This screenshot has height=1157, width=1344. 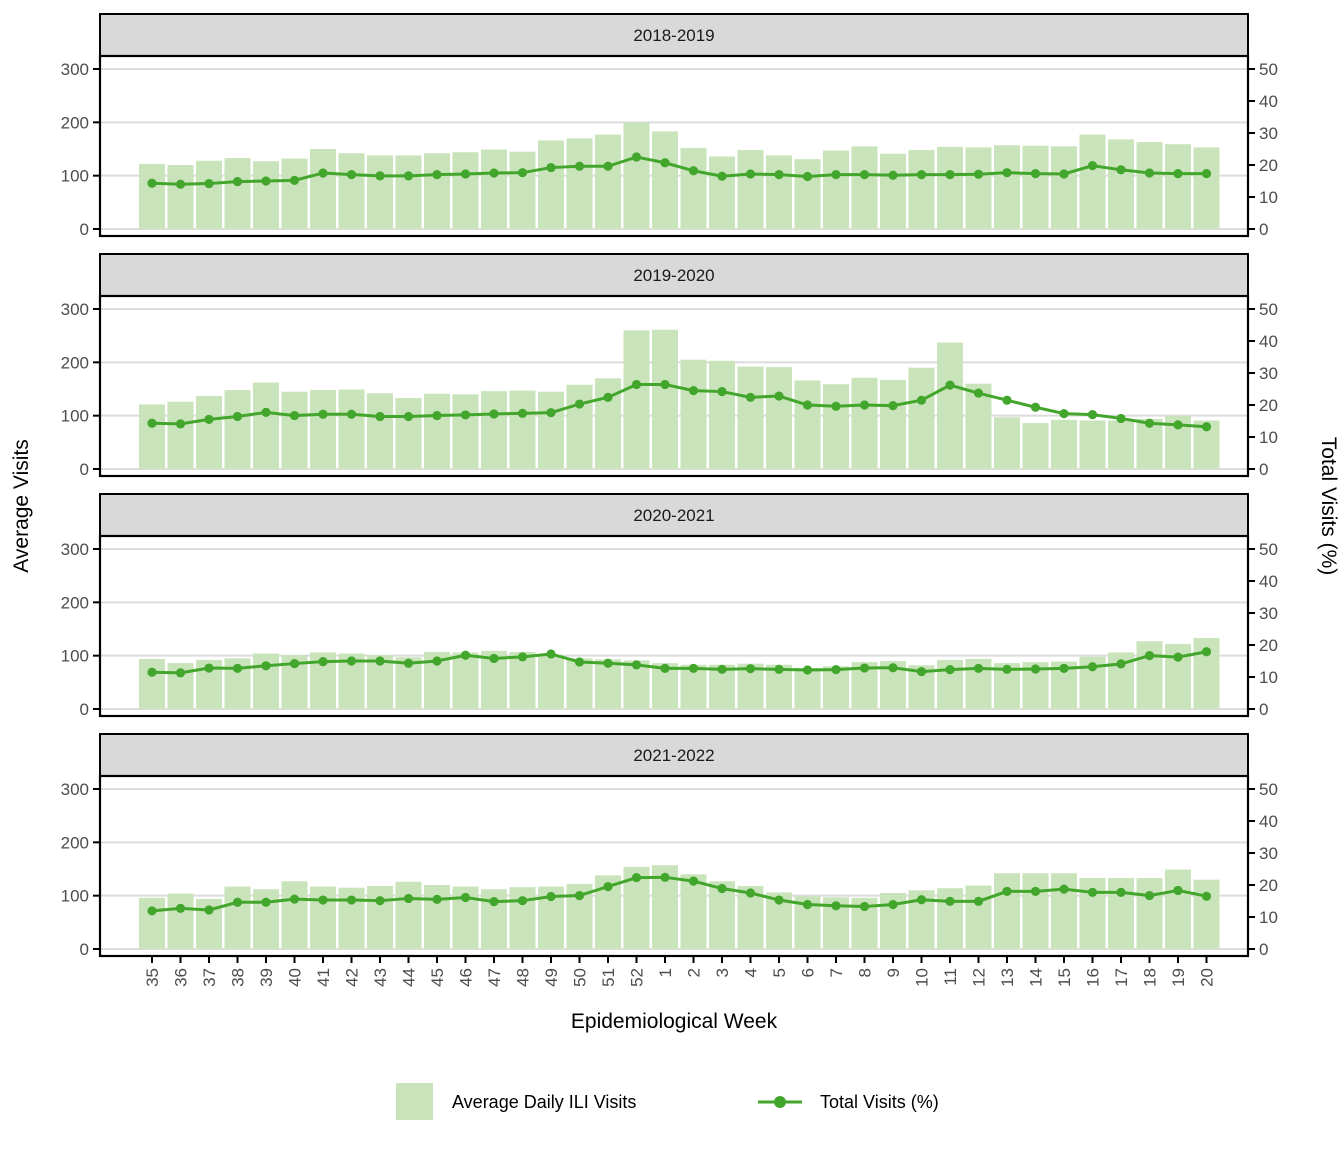 I want to click on x-tick-label-week-39: 39, so click(x=266, y=977).